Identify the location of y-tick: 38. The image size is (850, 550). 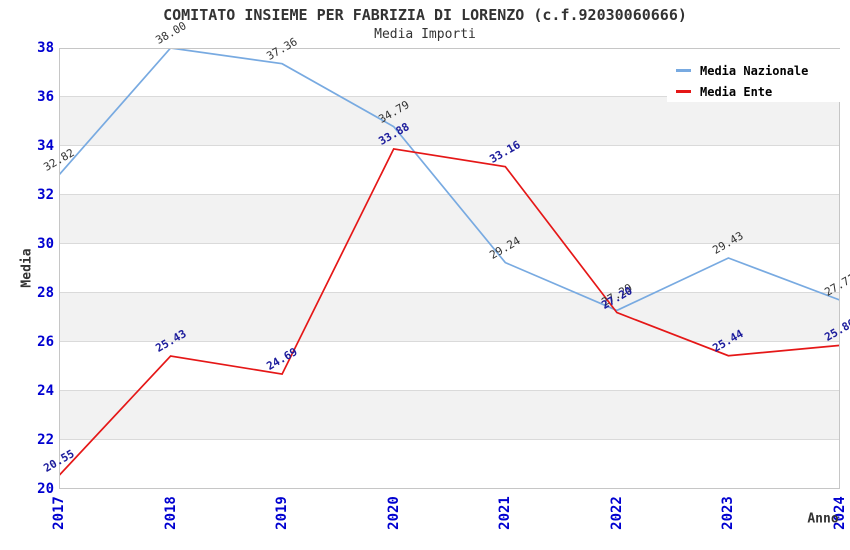
(45, 48).